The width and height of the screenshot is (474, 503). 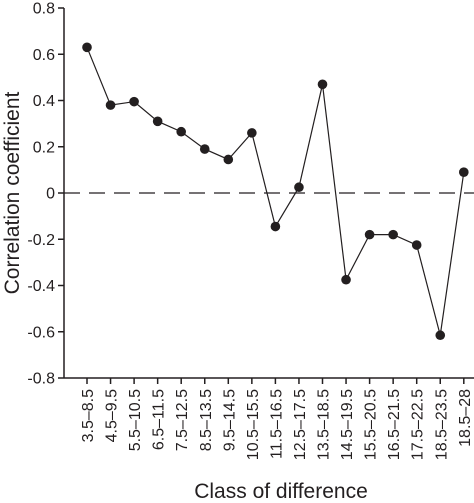 What do you see at coordinates (182, 420) in the screenshot?
I see `x-tick-label: 7.5–12.5` at bounding box center [182, 420].